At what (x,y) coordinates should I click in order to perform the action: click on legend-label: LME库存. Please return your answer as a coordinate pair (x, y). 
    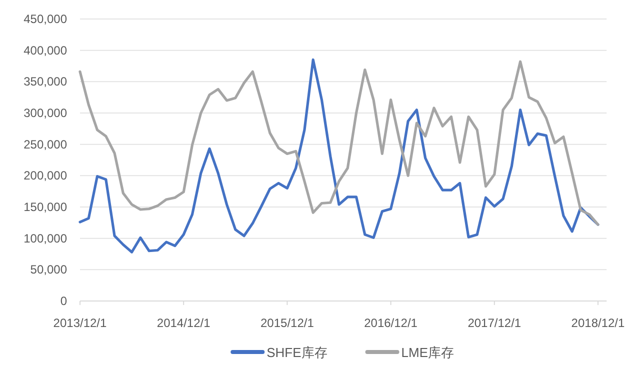
    Looking at the image, I should click on (427, 352).